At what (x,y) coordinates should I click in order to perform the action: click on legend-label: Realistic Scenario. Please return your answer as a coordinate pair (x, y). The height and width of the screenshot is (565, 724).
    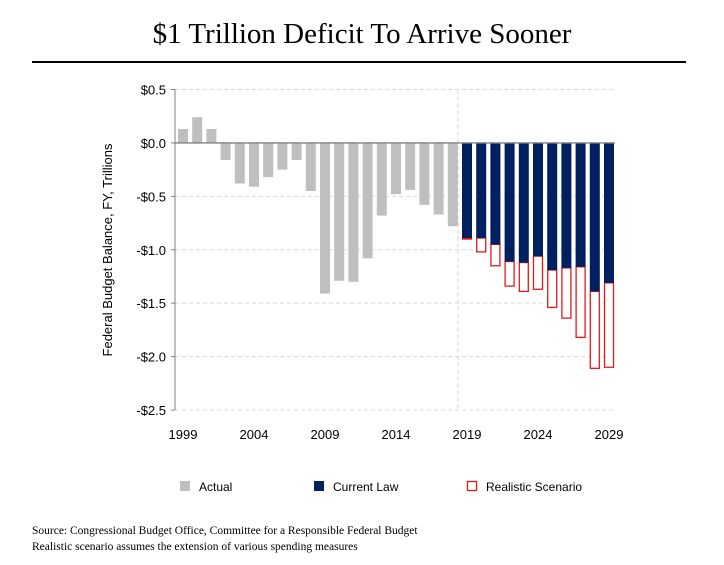
    Looking at the image, I should click on (534, 487).